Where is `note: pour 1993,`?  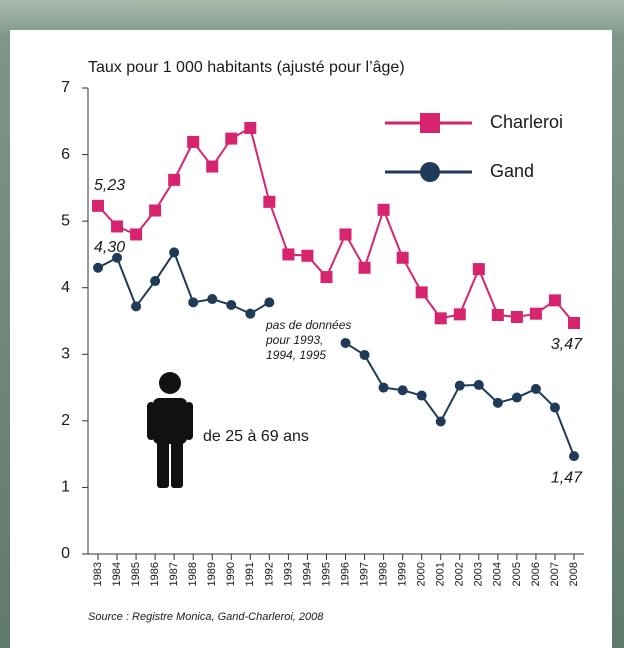
note: pour 1993, is located at coordinates (294, 340).